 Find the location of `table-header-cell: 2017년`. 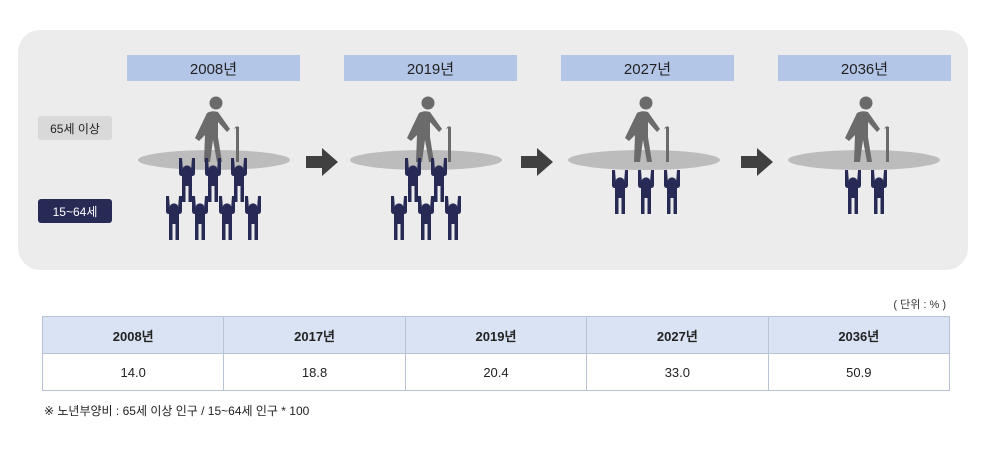

table-header-cell: 2017년 is located at coordinates (314, 335).